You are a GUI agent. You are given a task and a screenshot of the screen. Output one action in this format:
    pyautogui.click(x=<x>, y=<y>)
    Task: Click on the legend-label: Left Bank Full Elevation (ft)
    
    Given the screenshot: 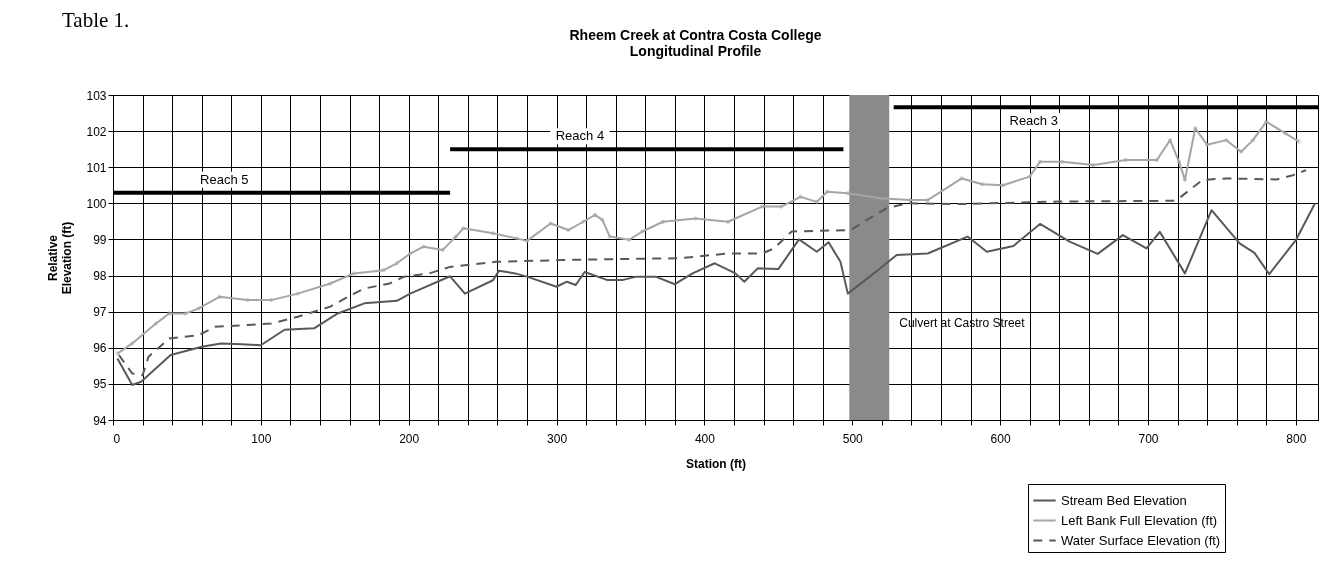 What is the action you would take?
    pyautogui.click(x=1139, y=520)
    